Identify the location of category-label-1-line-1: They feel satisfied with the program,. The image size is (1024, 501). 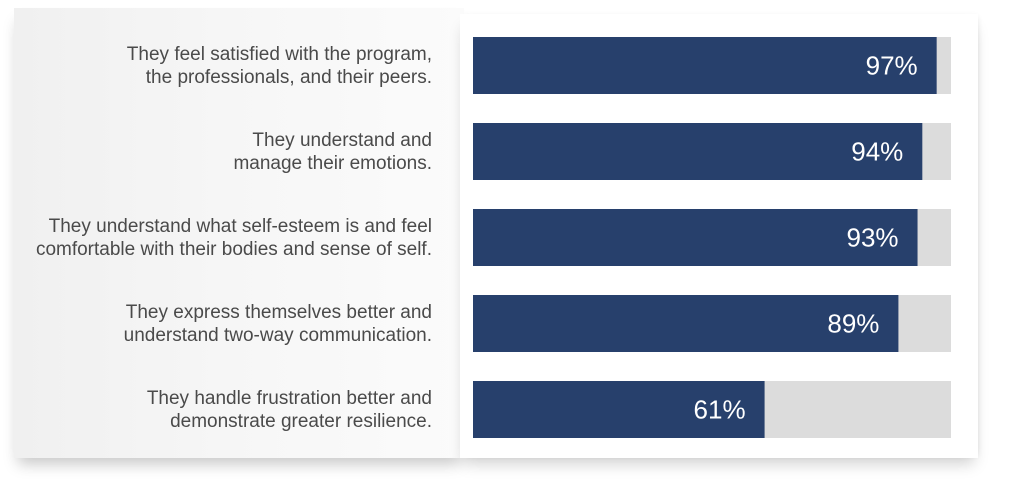
(279, 54).